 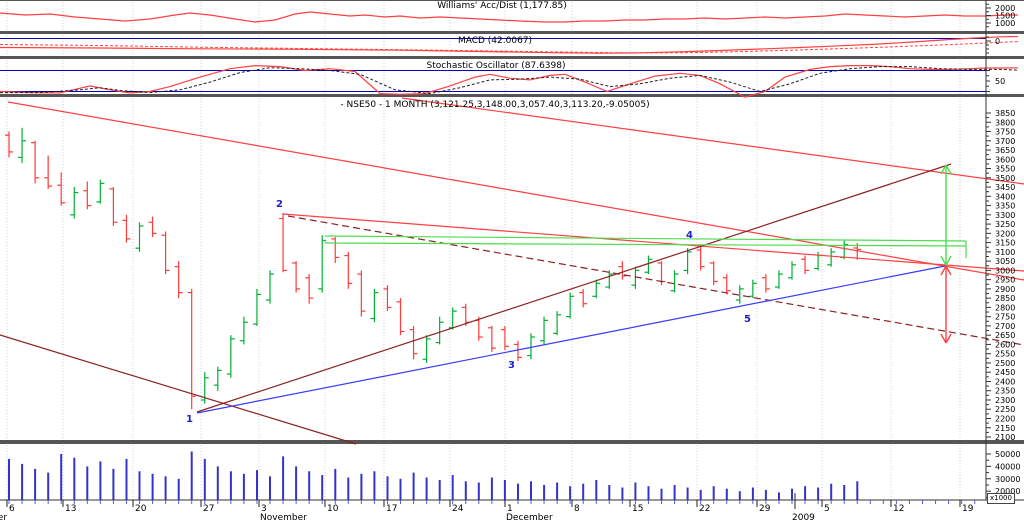 I want to click on axis-label: 2000, so click(x=1005, y=8).